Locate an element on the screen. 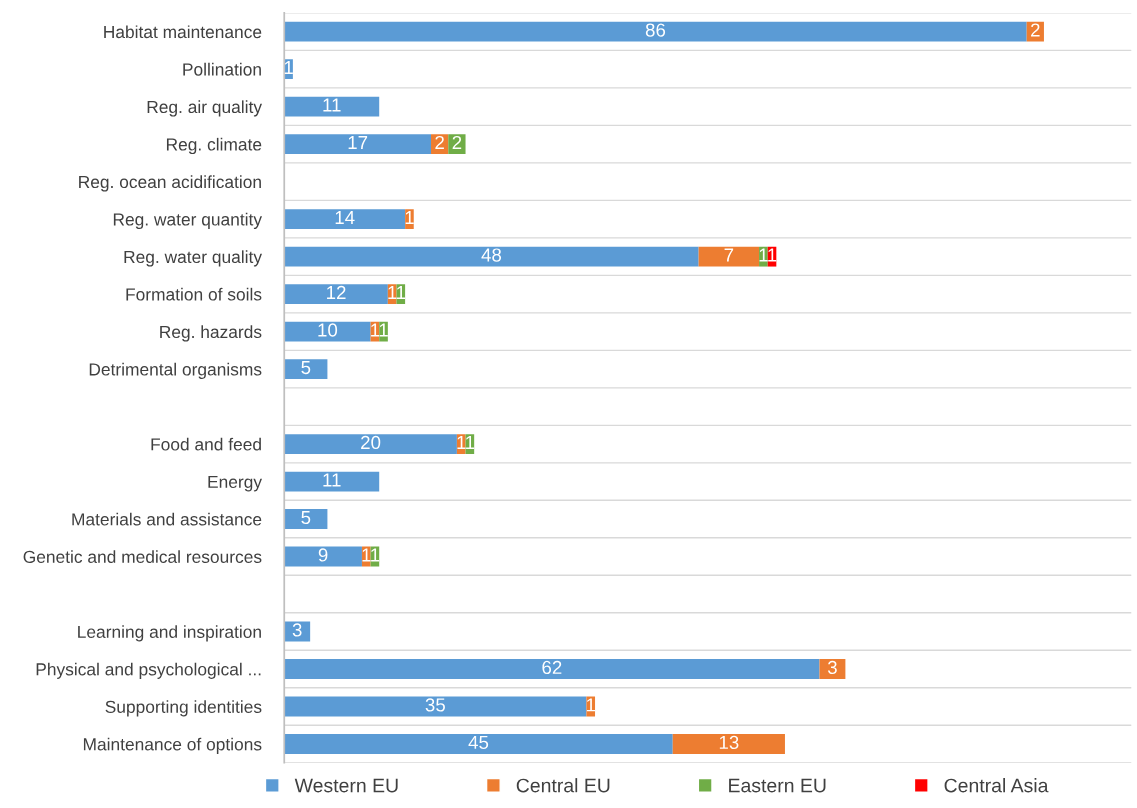 Image resolution: width=1137 pixels, height=808 pixels. data-label: 62 is located at coordinates (552, 667).